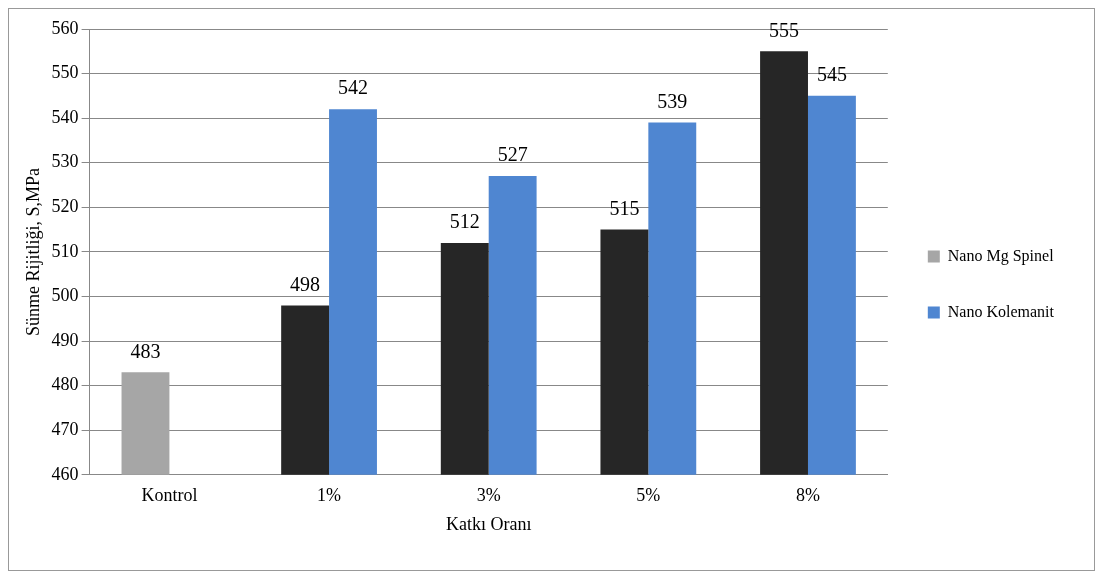  What do you see at coordinates (464, 221) in the screenshot?
I see `data-label: 512` at bounding box center [464, 221].